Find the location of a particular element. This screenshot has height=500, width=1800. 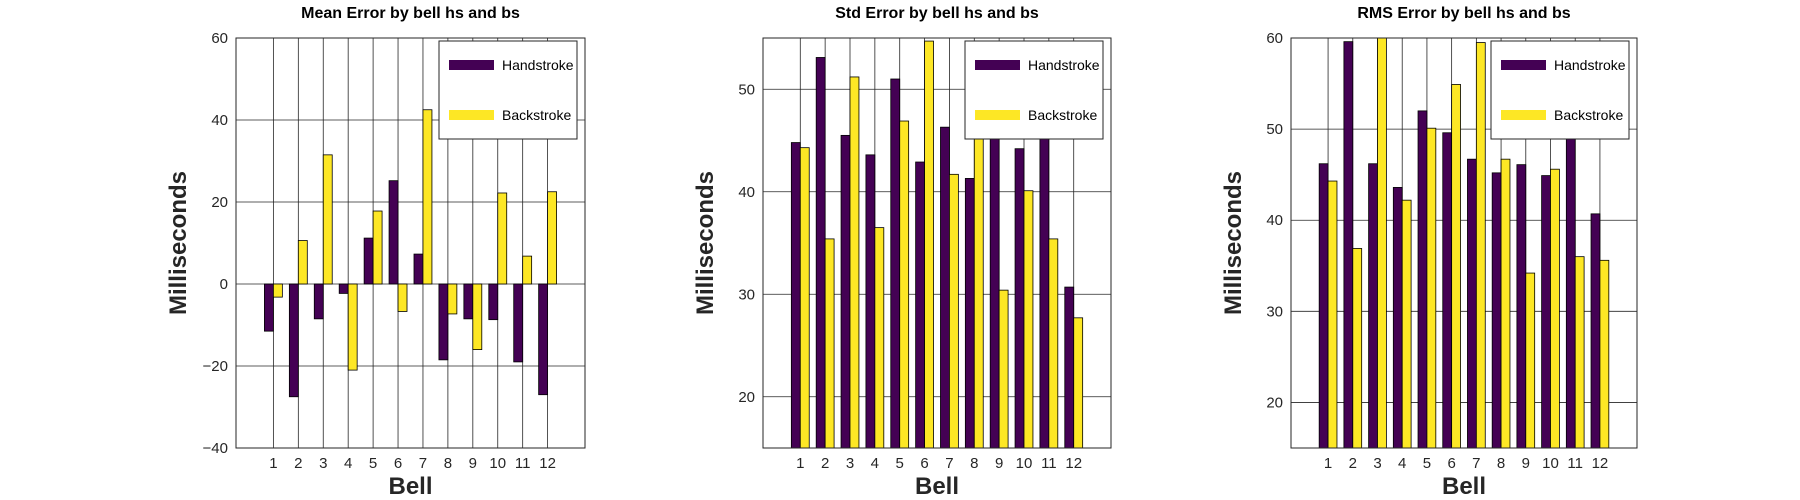

x-tick-label: 8 is located at coordinates (974, 463).